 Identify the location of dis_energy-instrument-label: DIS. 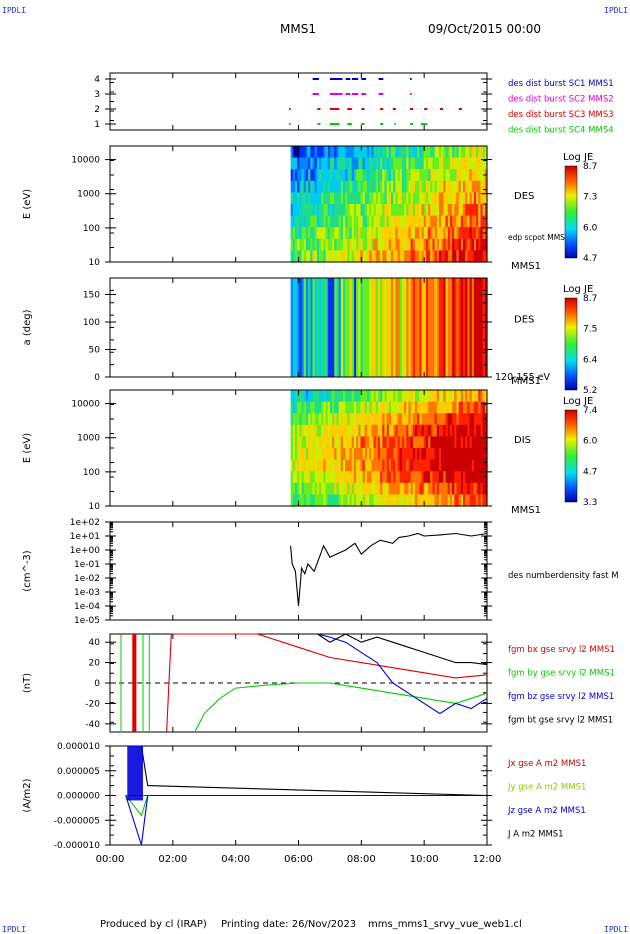
(522, 440).